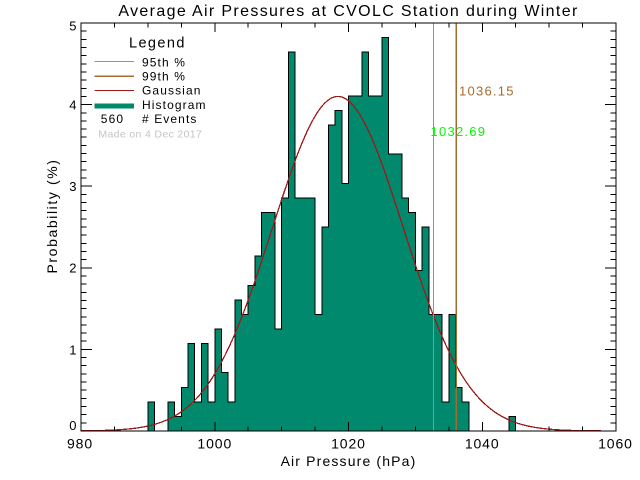  I want to click on svg-text: 1, so click(72, 350).